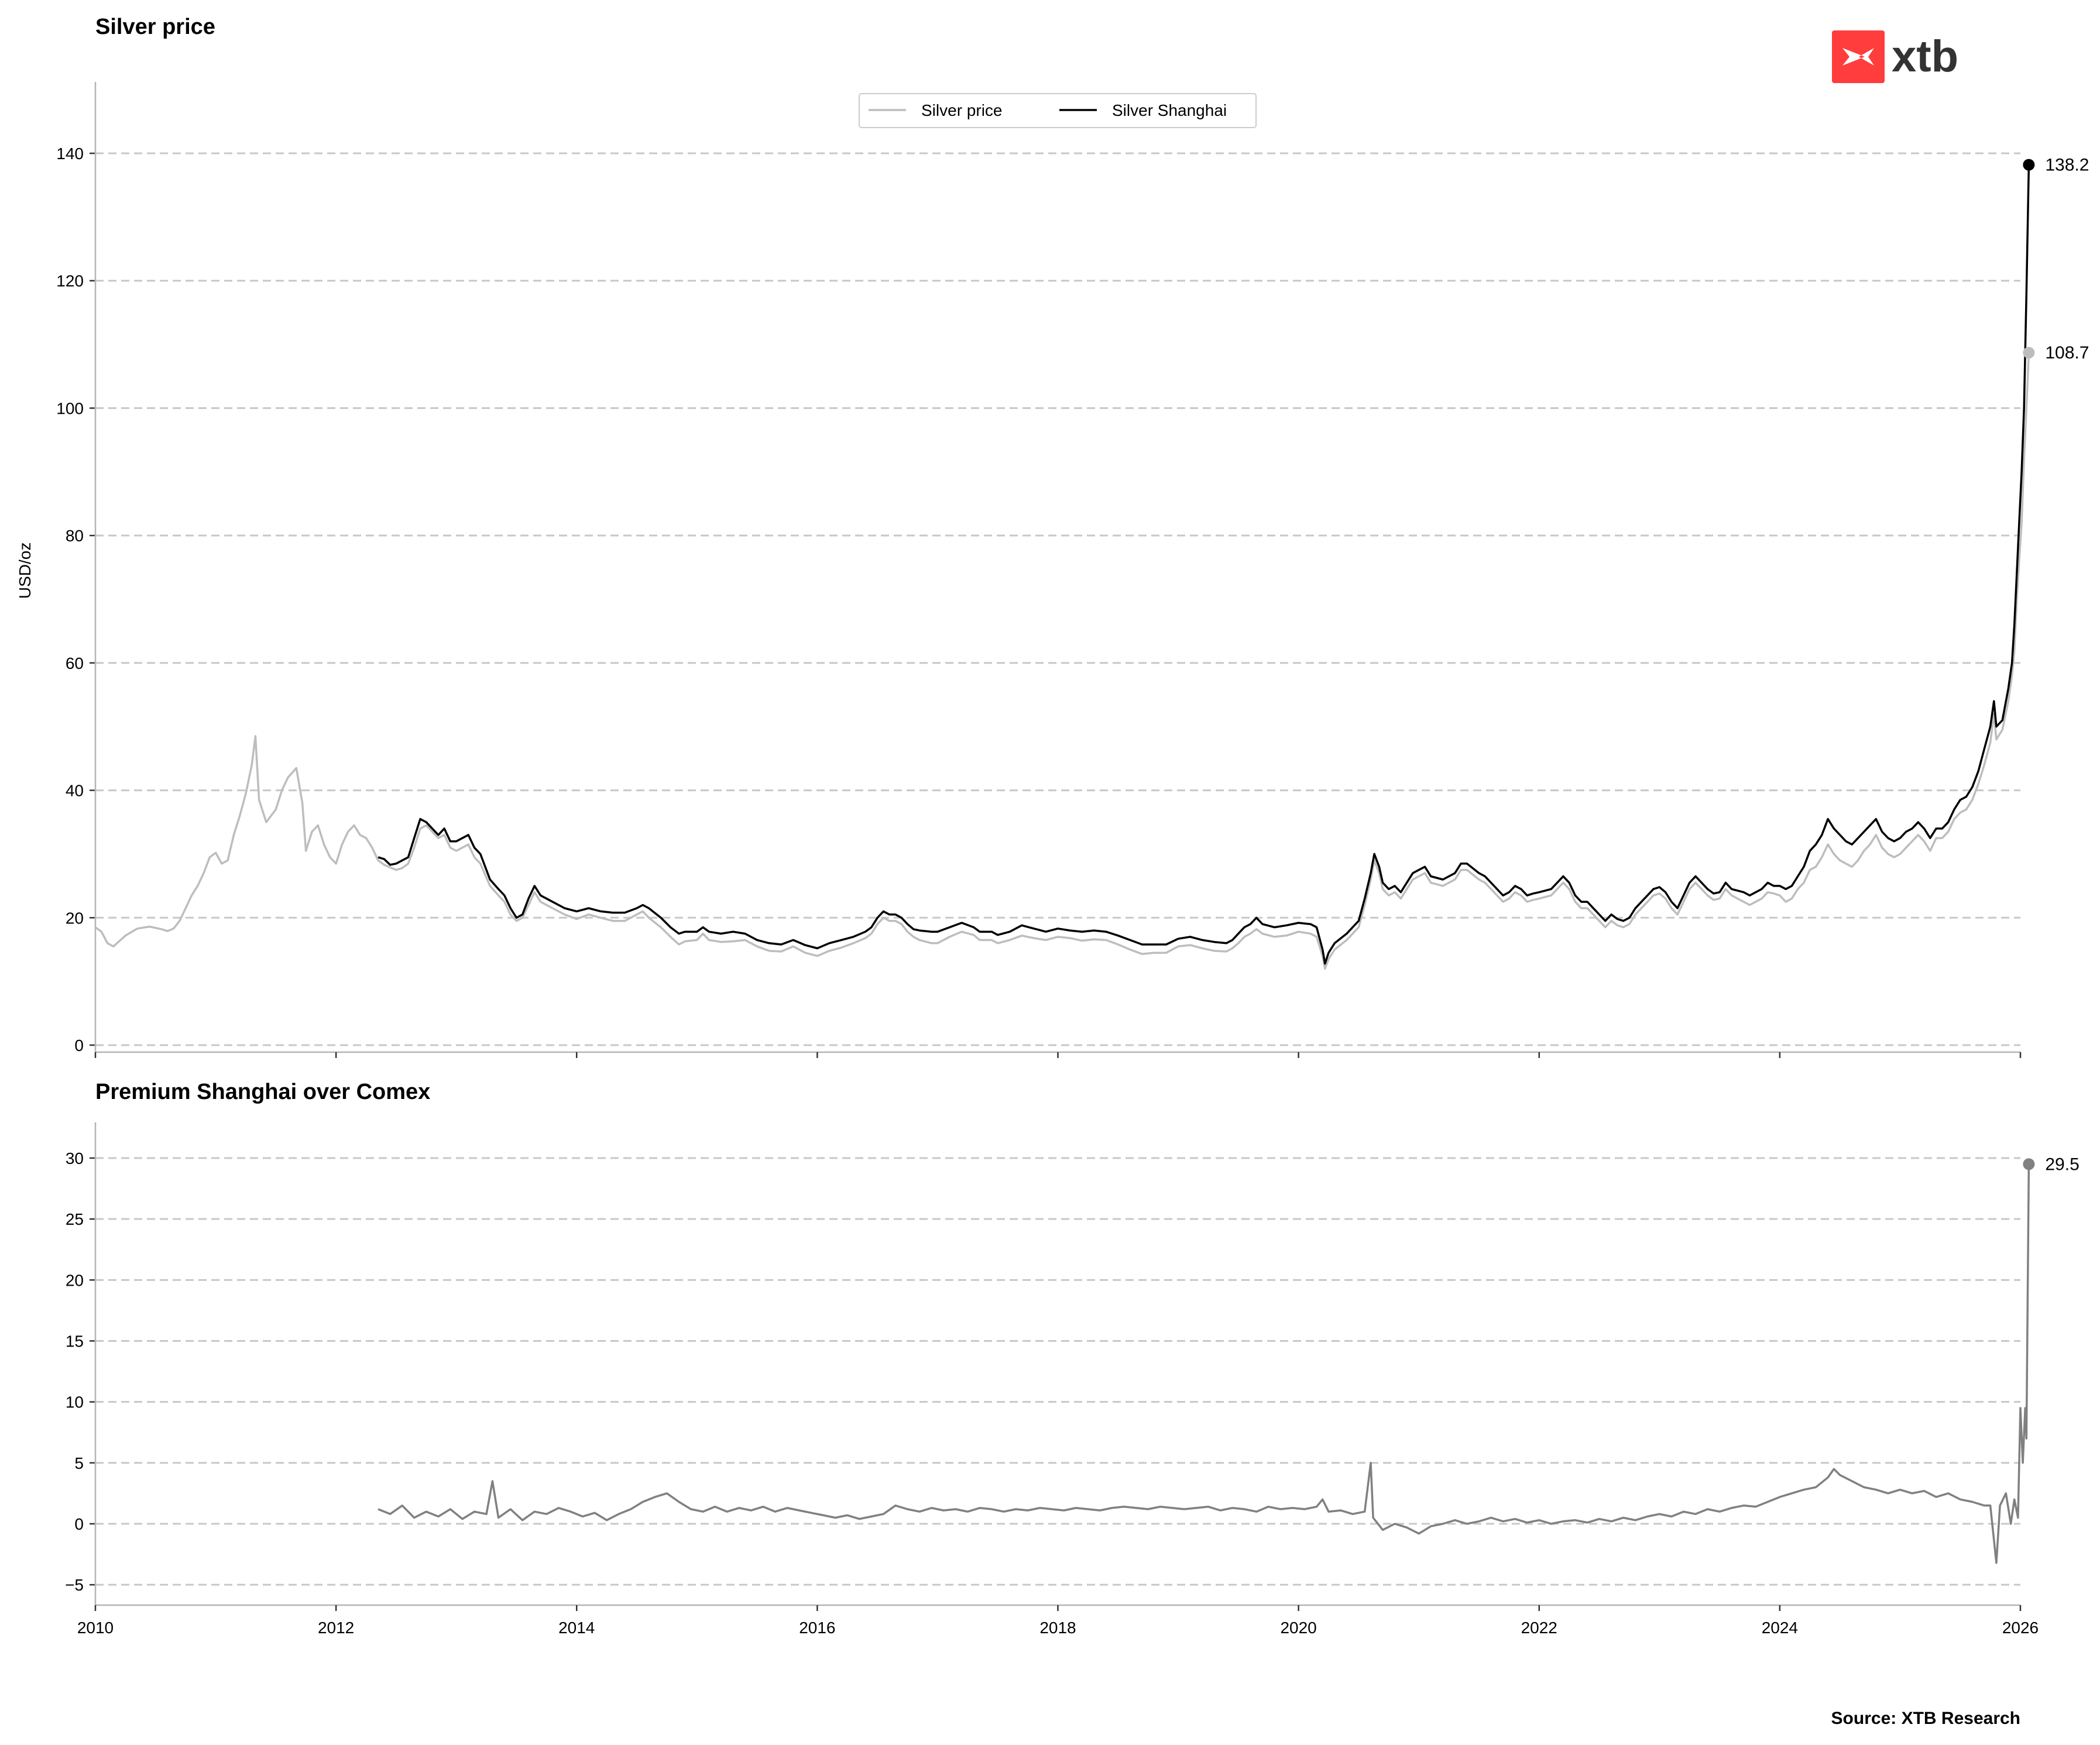 The image size is (2100, 1745). Describe the element at coordinates (2062, 1164) in the screenshot. I see `end-value-label: 29.5` at that location.